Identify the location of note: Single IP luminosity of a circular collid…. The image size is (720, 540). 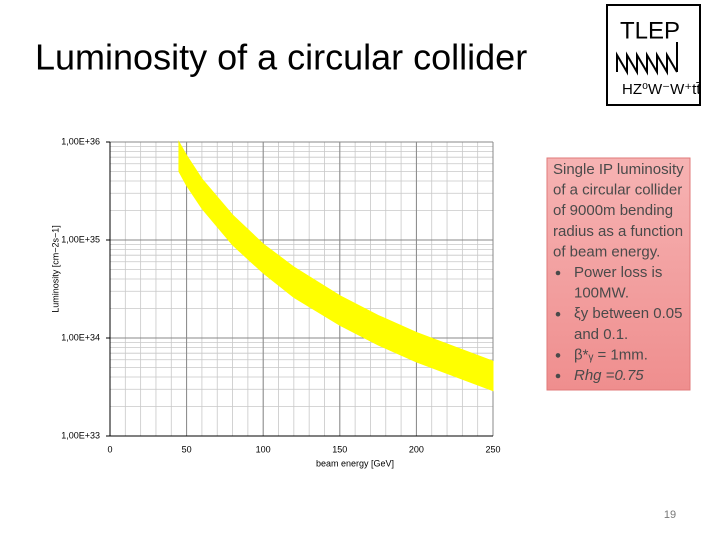
(618, 272).